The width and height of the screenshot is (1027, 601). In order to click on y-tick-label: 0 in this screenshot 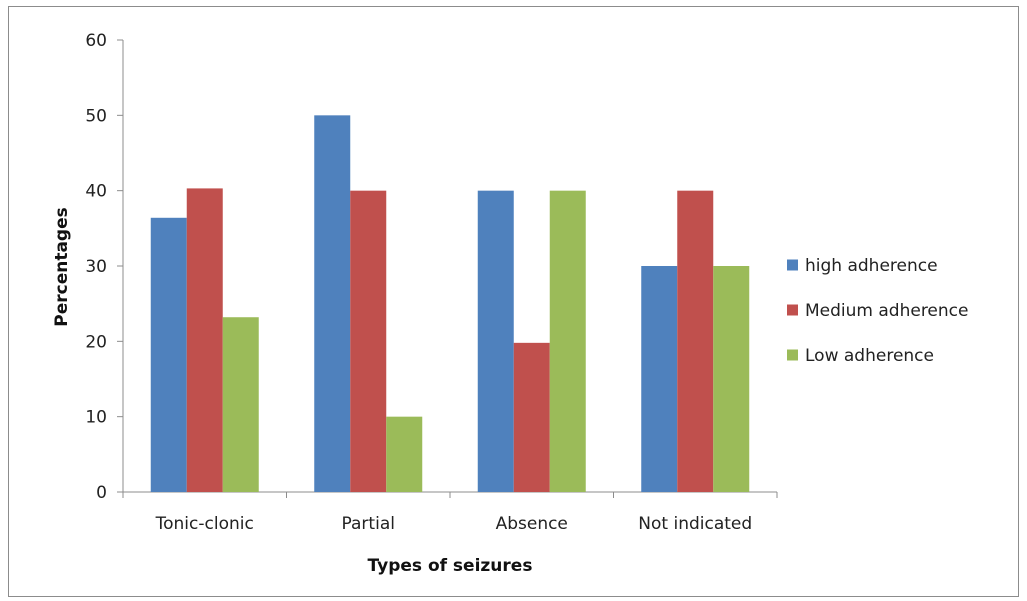, I will do `click(101, 493)`.